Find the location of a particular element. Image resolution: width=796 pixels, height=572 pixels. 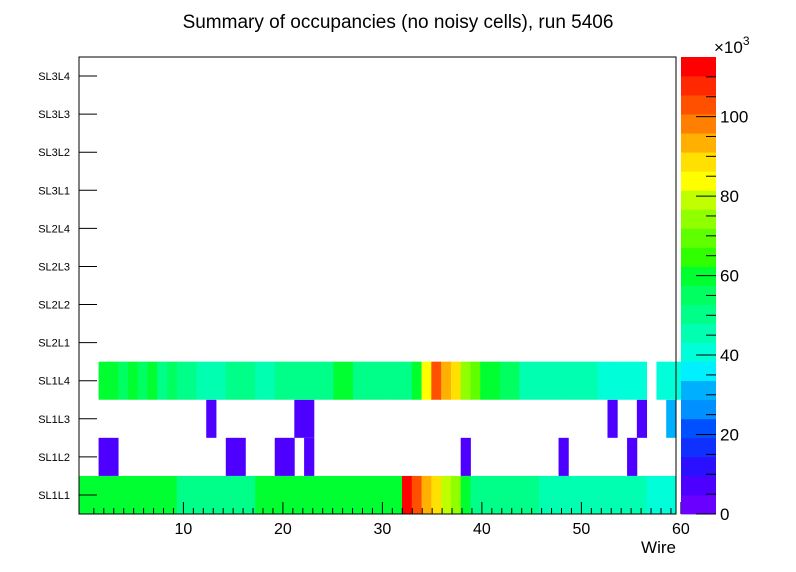

z-tick-label: 20 is located at coordinates (729, 435).